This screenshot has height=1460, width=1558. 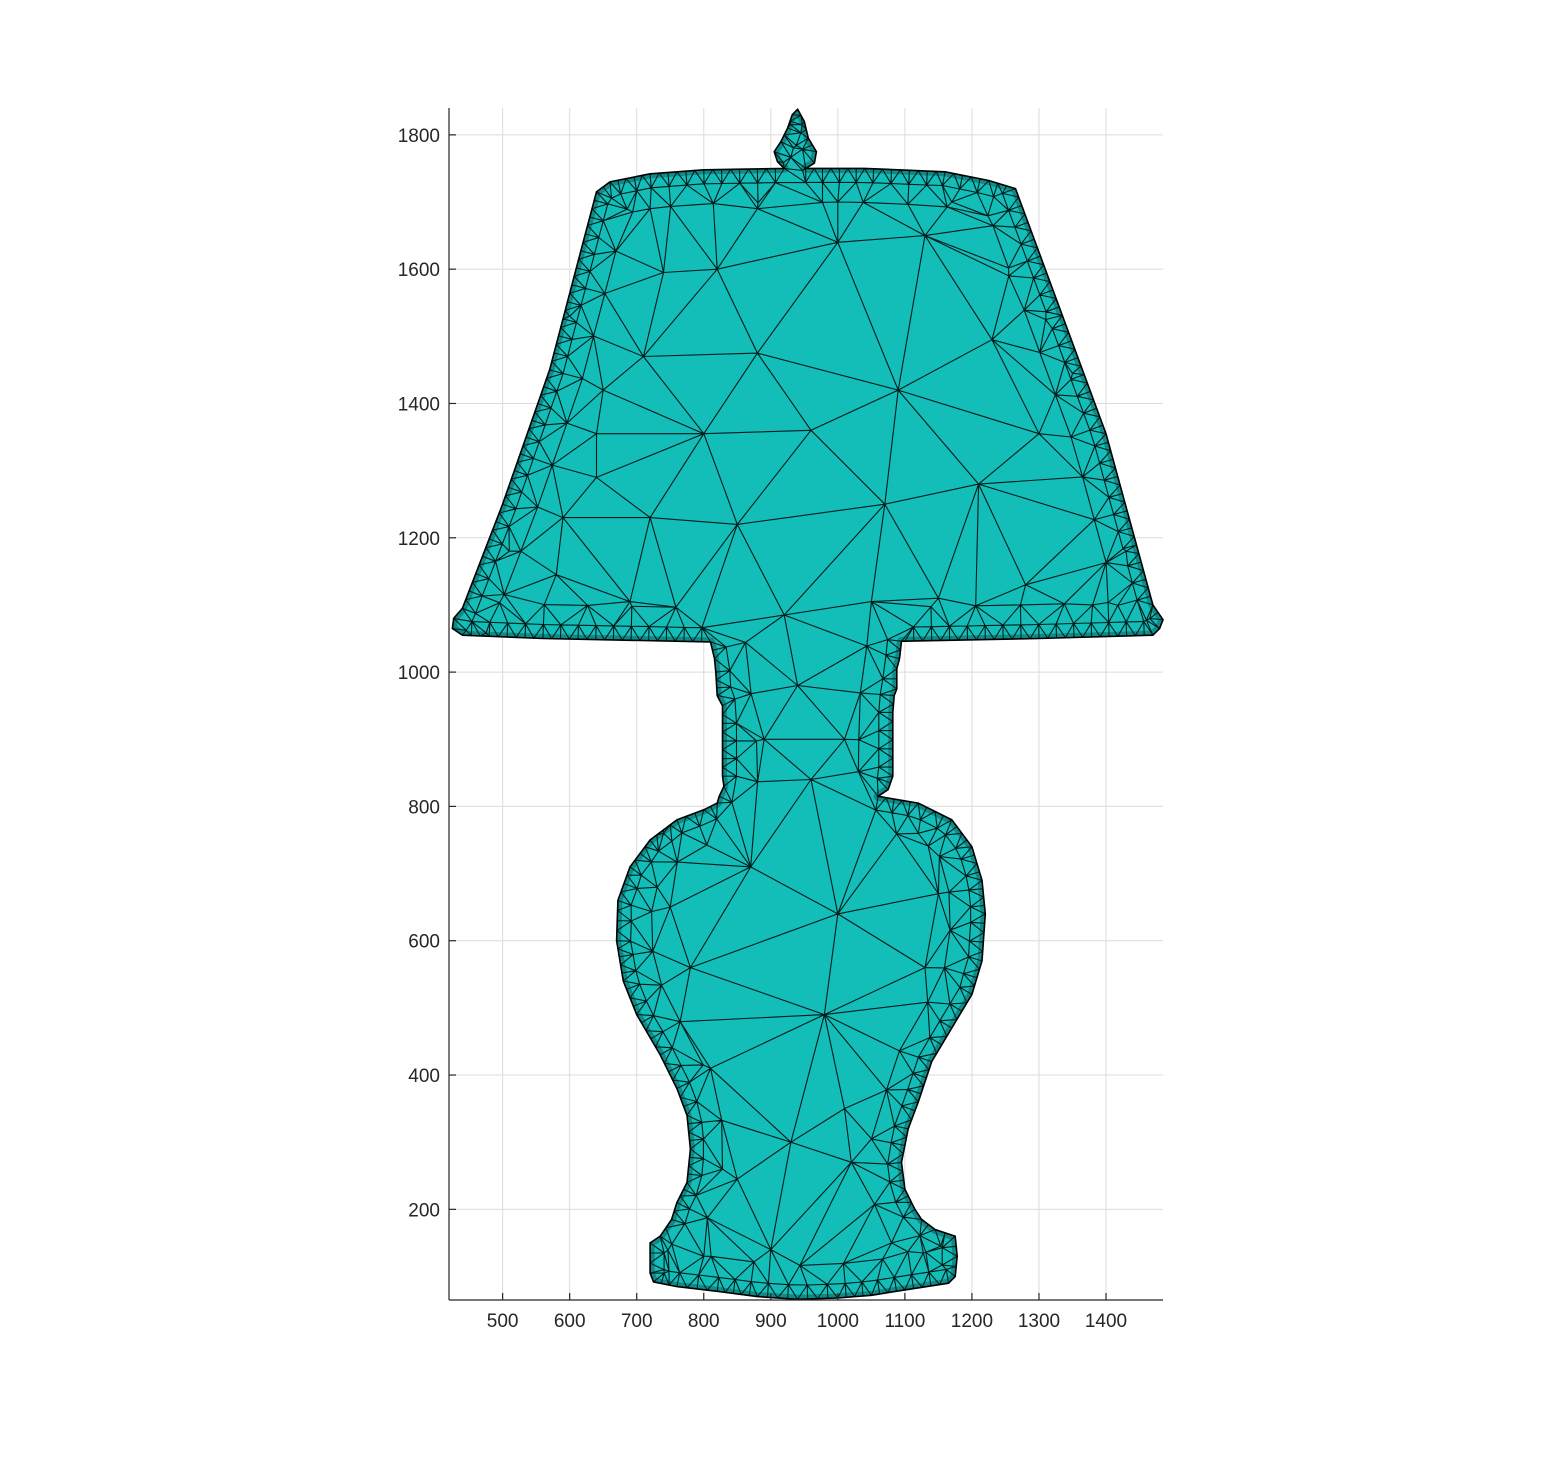 I want to click on y-axis-ticks: 200 400 600 800 1000 1200 1400 1600 1800, so click(x=427, y=673).